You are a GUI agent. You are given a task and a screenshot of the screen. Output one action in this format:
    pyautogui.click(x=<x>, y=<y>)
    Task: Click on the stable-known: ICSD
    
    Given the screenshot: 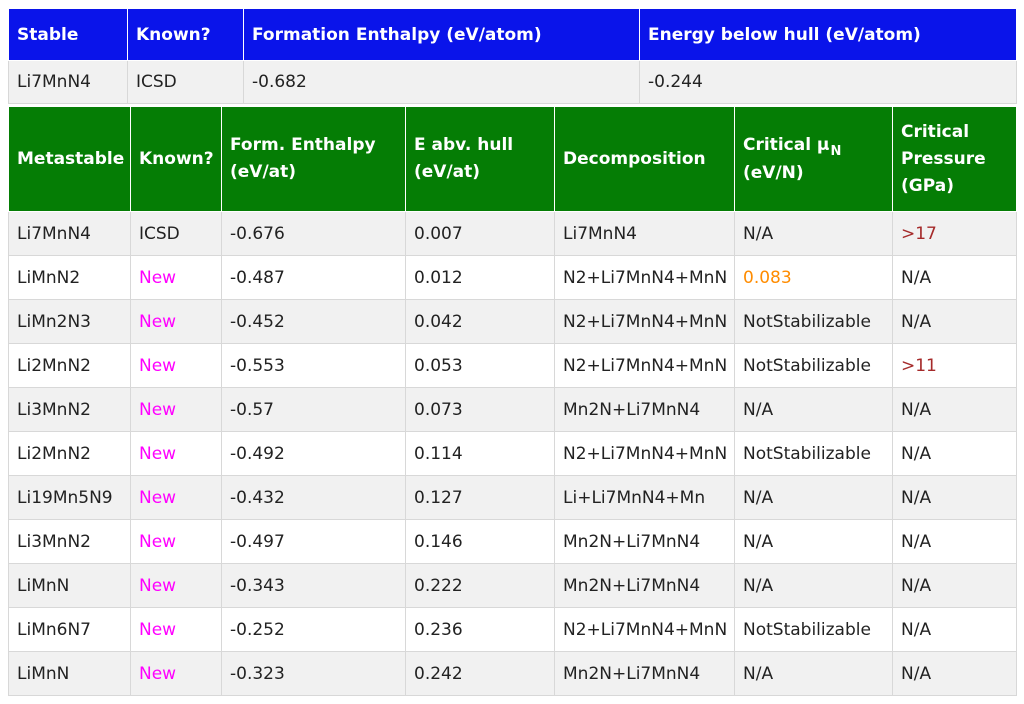 What is the action you would take?
    pyautogui.click(x=185, y=82)
    